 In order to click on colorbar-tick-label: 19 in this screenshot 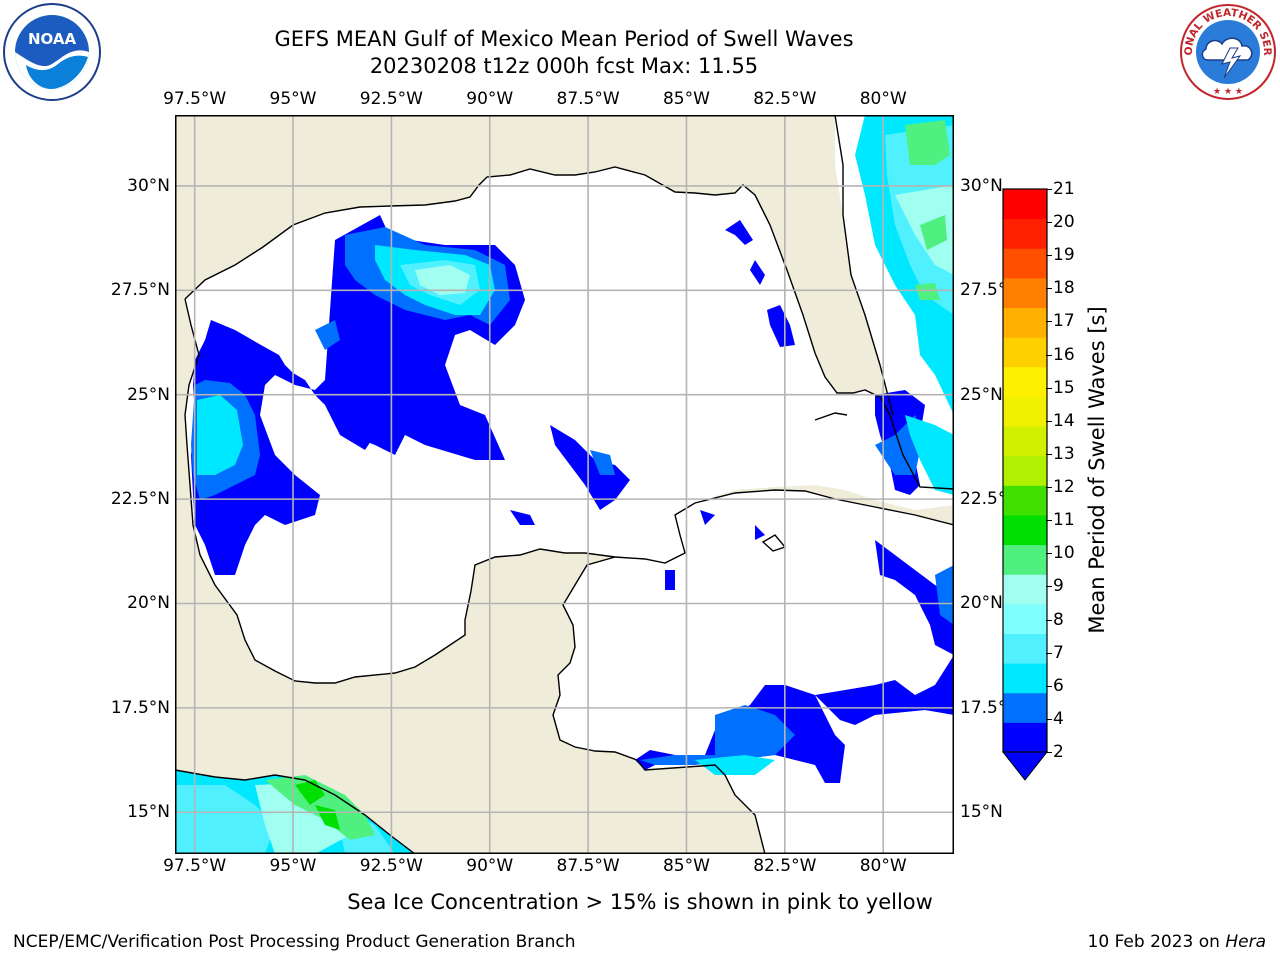, I will do `click(1064, 255)`.